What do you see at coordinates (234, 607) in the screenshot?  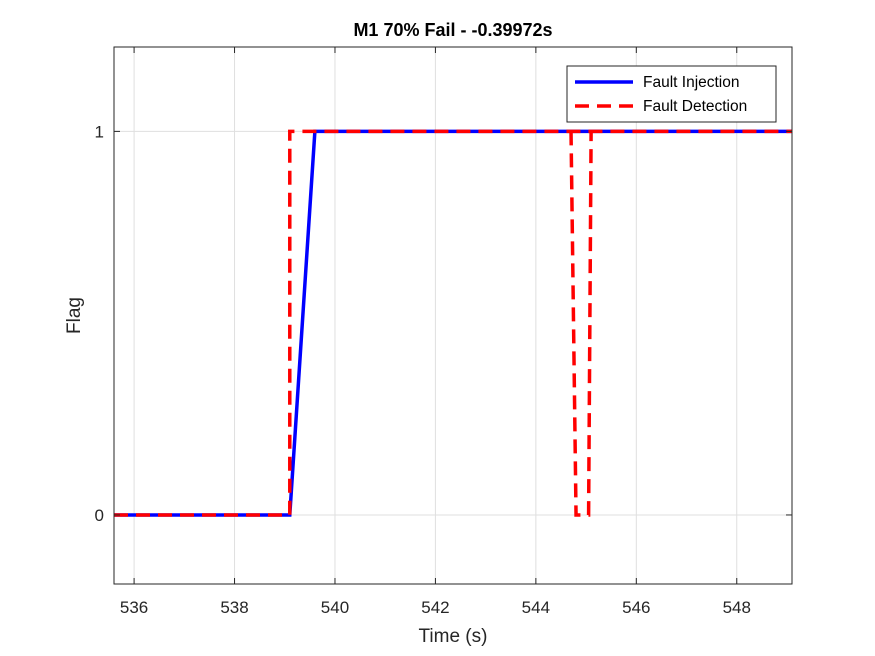 I see `x-tick-label: 538` at bounding box center [234, 607].